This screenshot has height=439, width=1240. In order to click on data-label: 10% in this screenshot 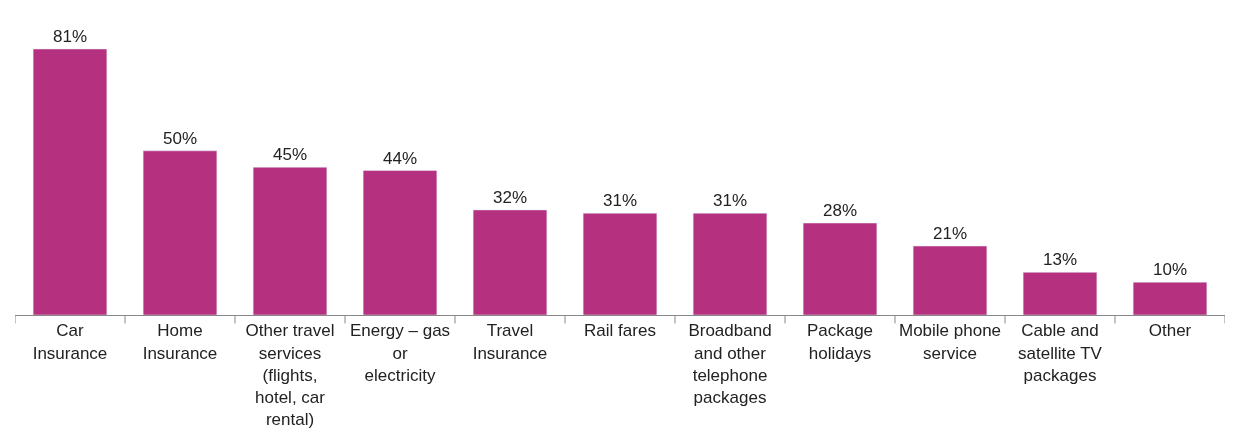, I will do `click(1170, 270)`.